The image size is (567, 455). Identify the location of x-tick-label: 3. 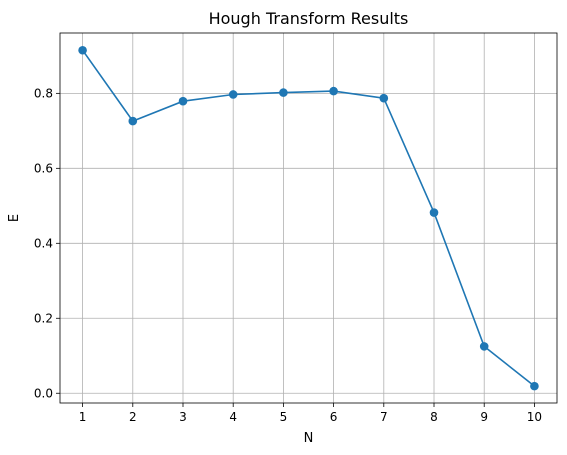
(183, 417).